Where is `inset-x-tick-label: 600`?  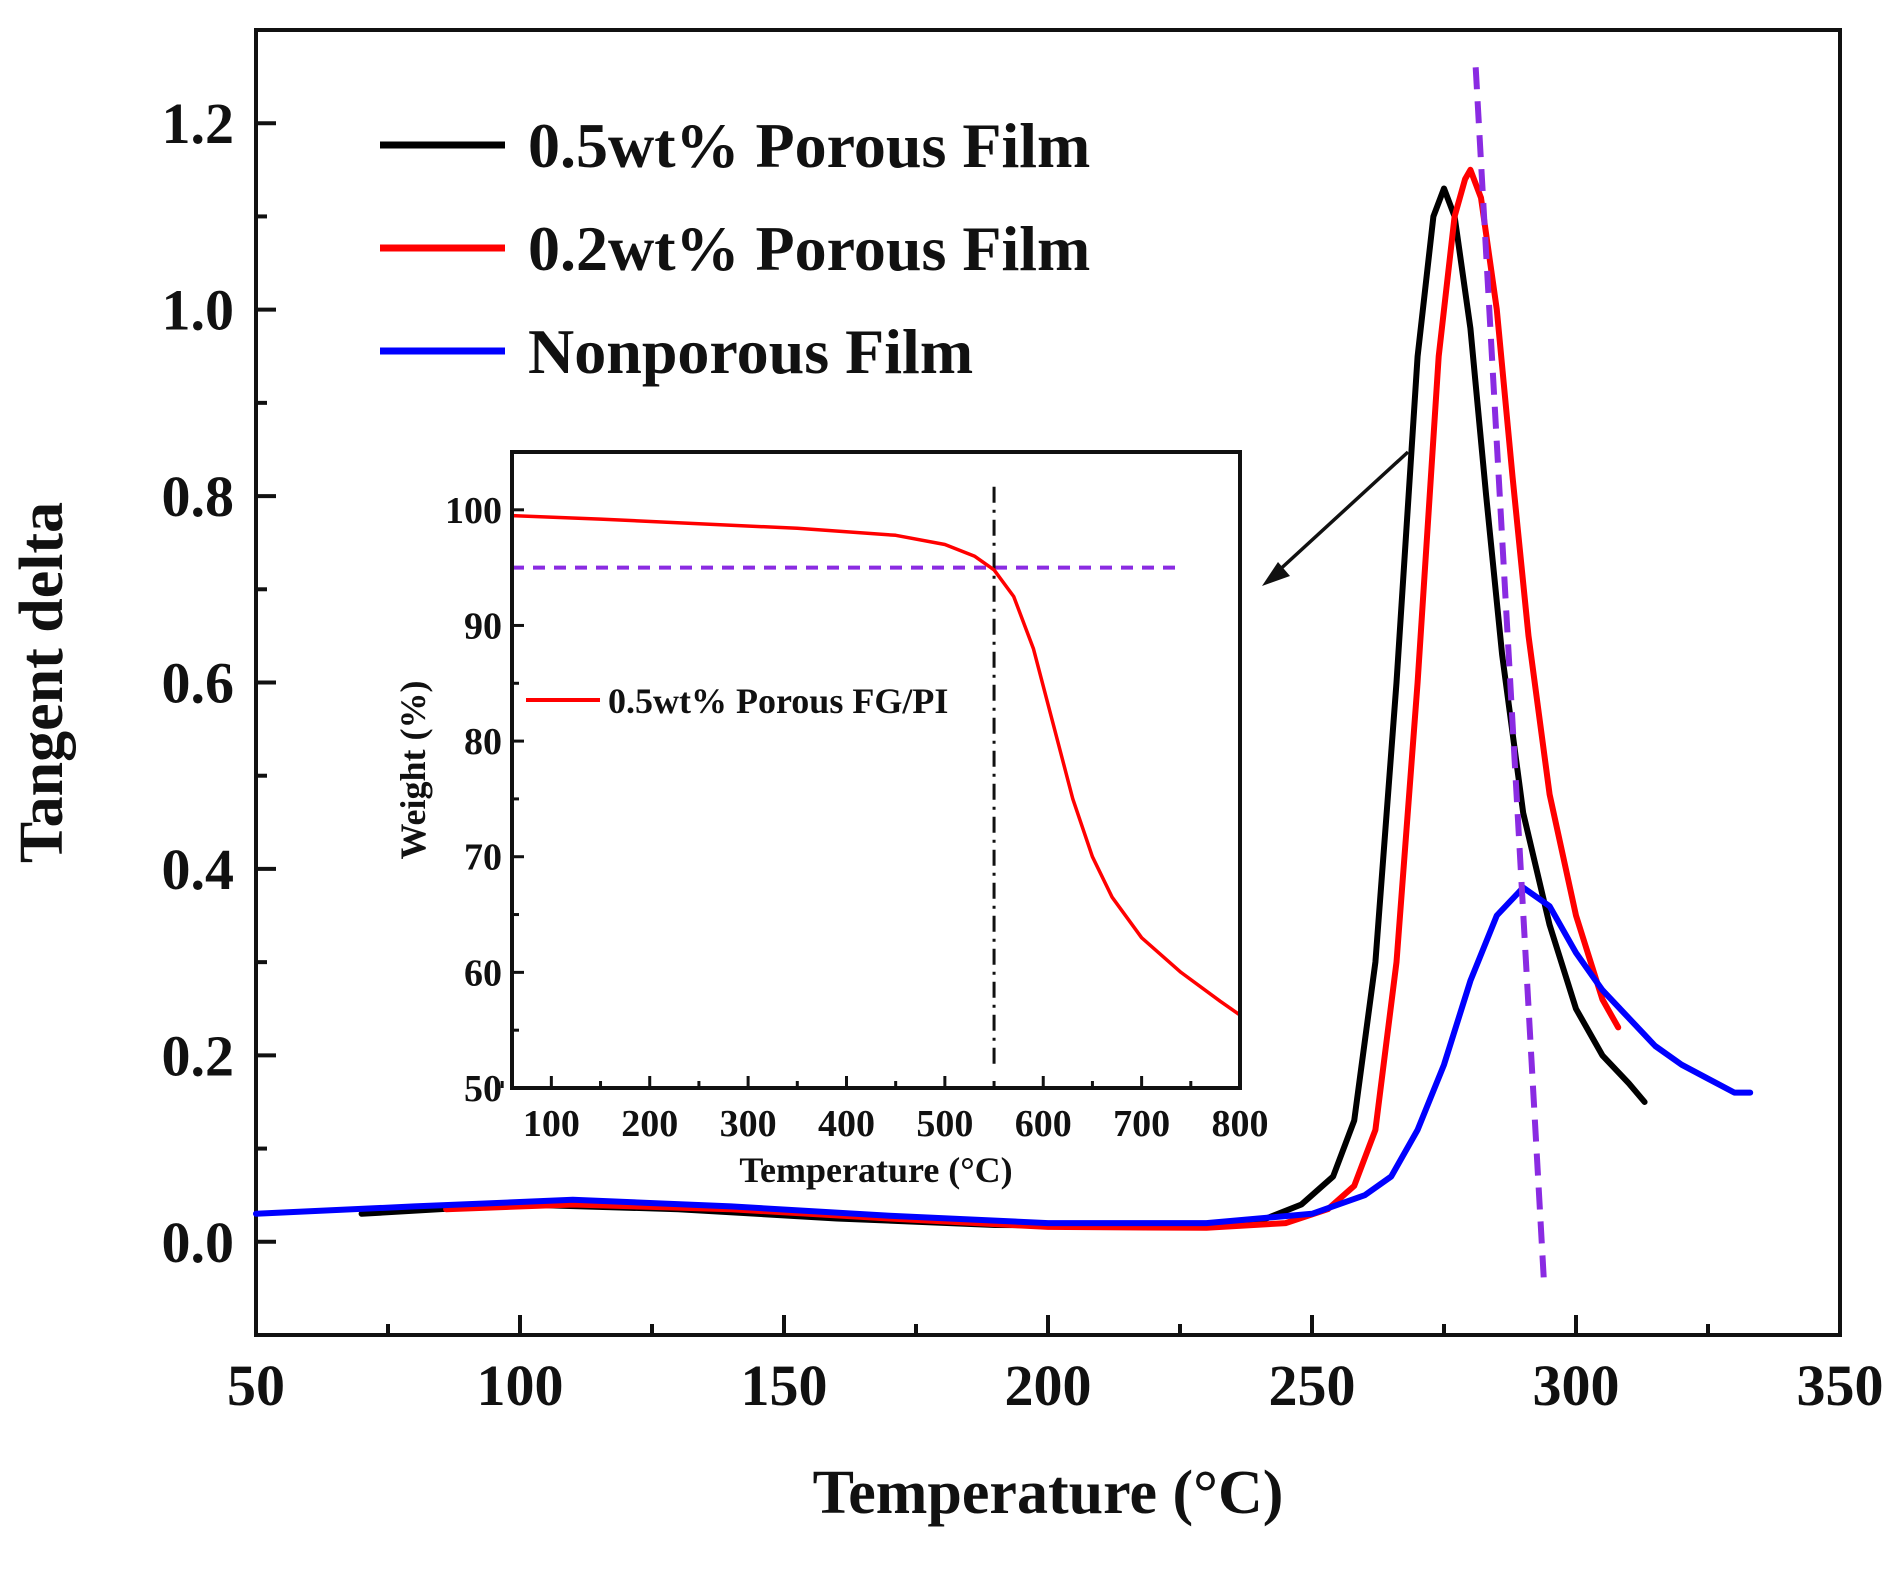 inset-x-tick-label: 600 is located at coordinates (1043, 1124).